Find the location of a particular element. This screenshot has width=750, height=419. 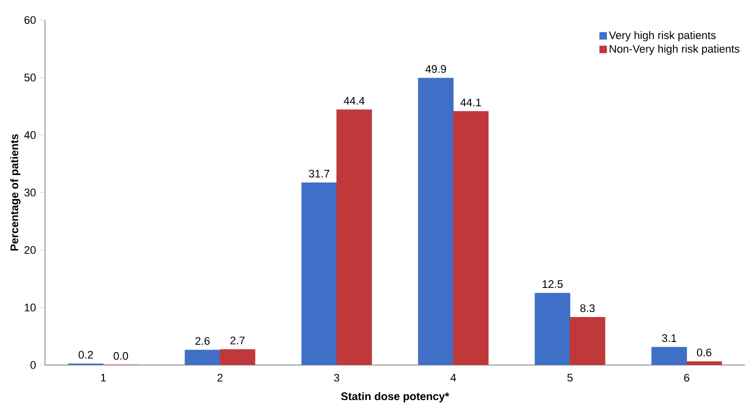

legend-label: Very high risk patients is located at coordinates (662, 36).